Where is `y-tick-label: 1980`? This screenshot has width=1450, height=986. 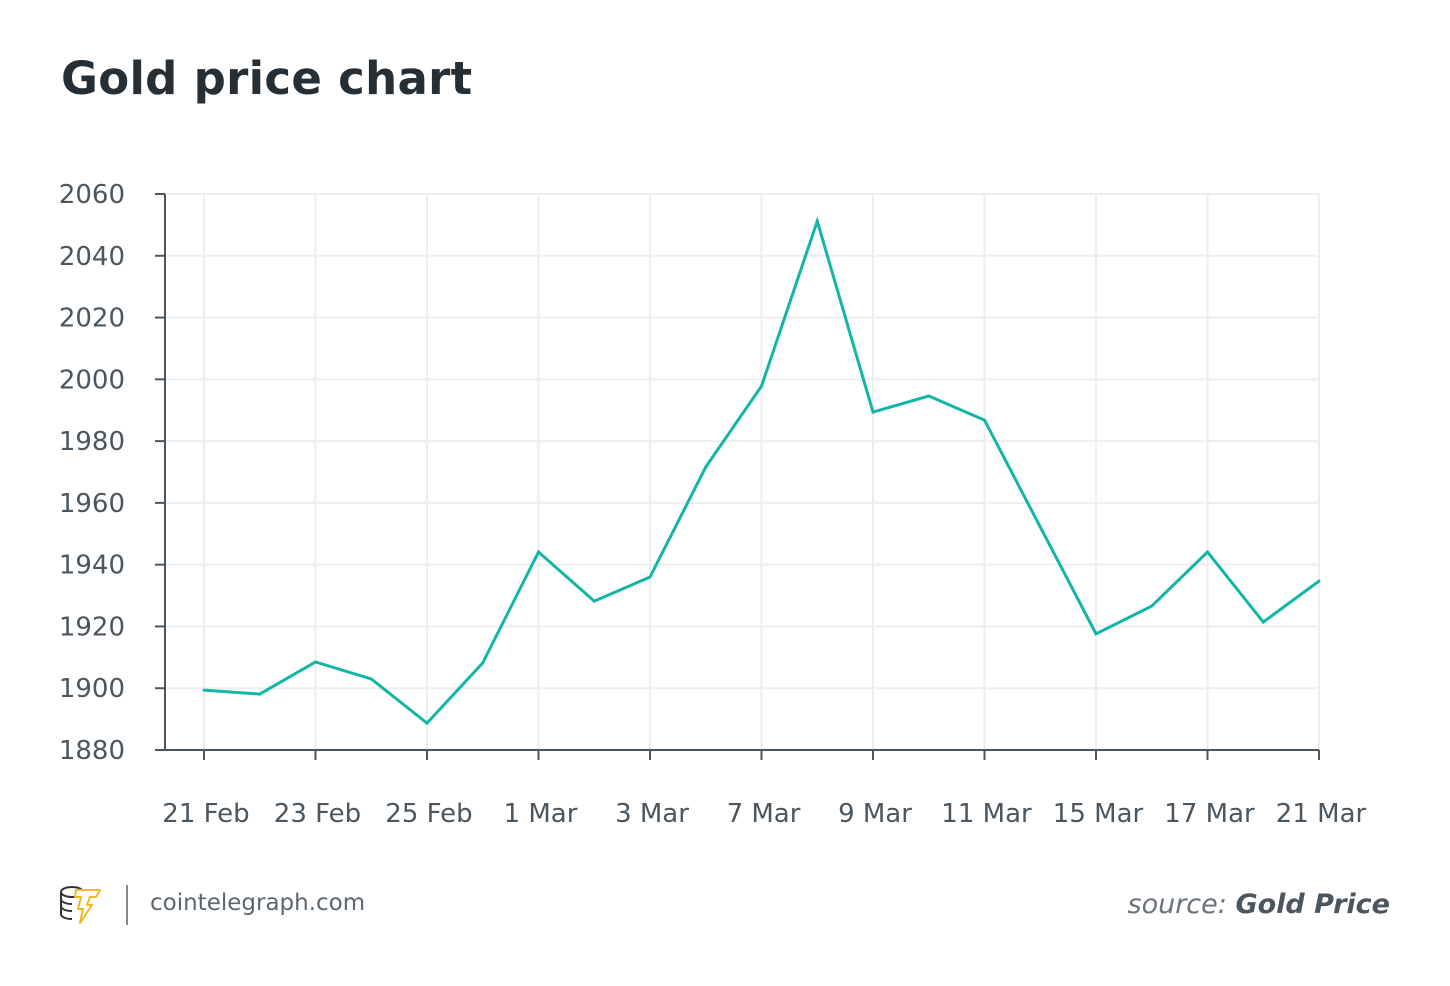
y-tick-label: 1980 is located at coordinates (92, 442).